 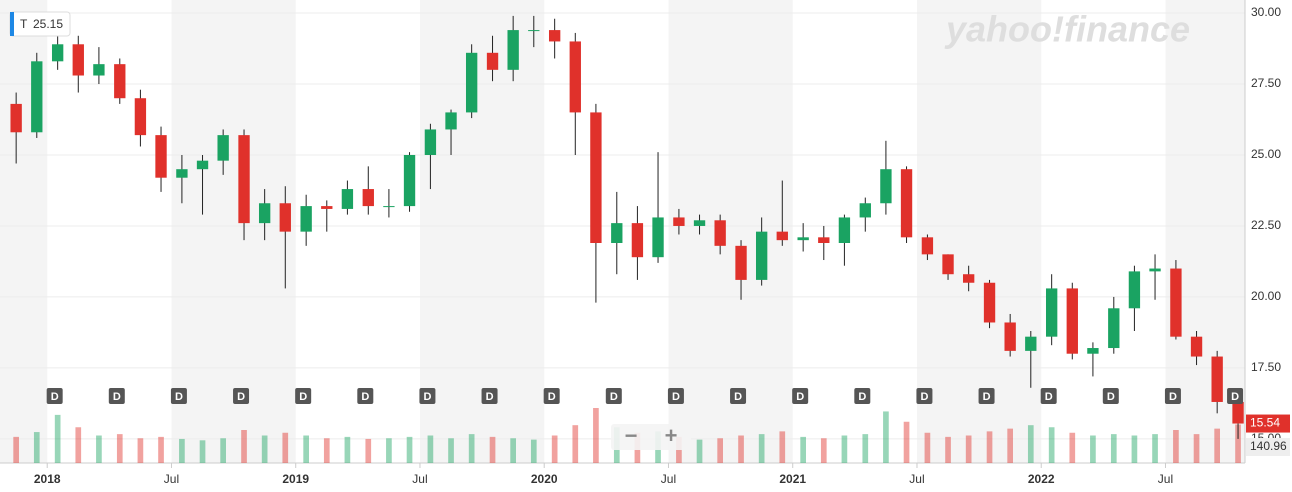 I want to click on zoom-out: −, so click(x=631, y=435).